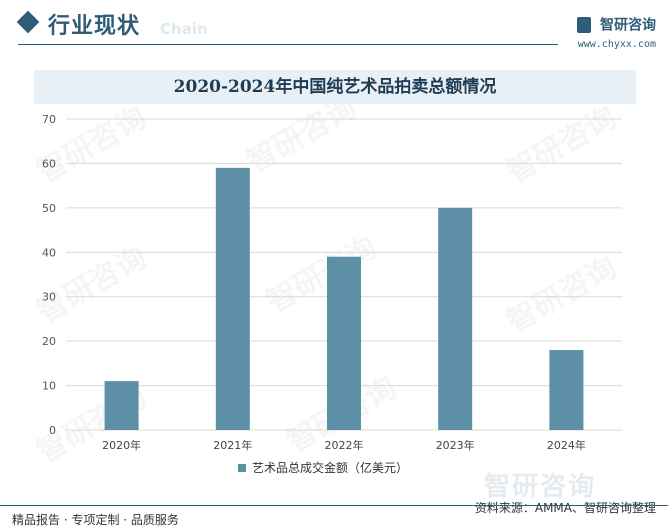 The height and width of the screenshot is (530, 668). Describe the element at coordinates (330, 467) in the screenshot. I see `legend-label: 艺术品总成交金额（亿美元）` at that location.